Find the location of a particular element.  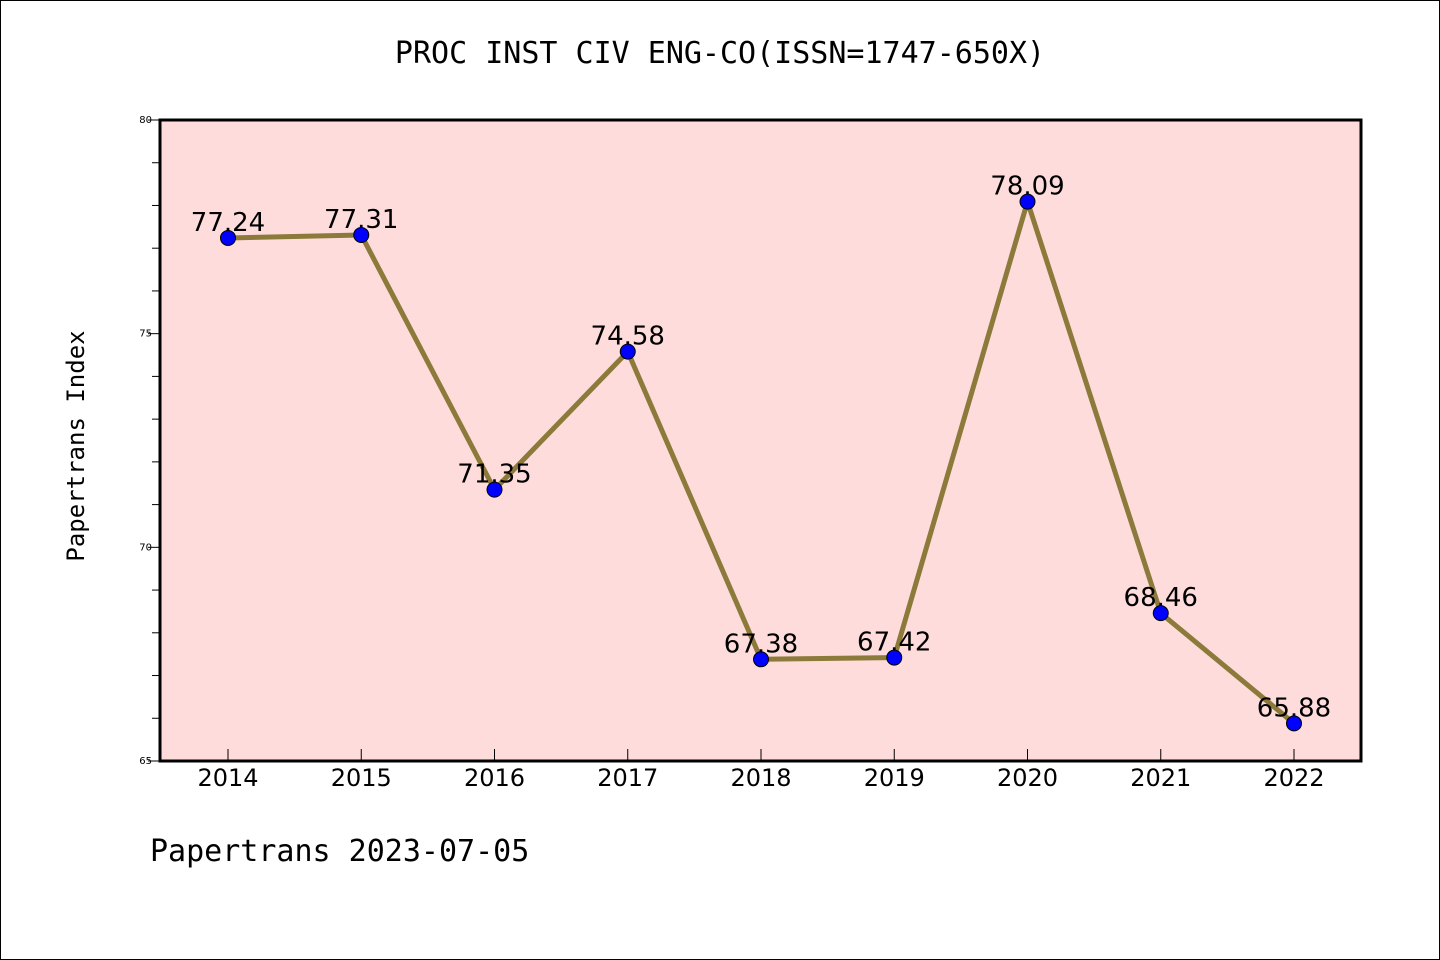

y-tick-label: 75 is located at coordinates (145, 334).